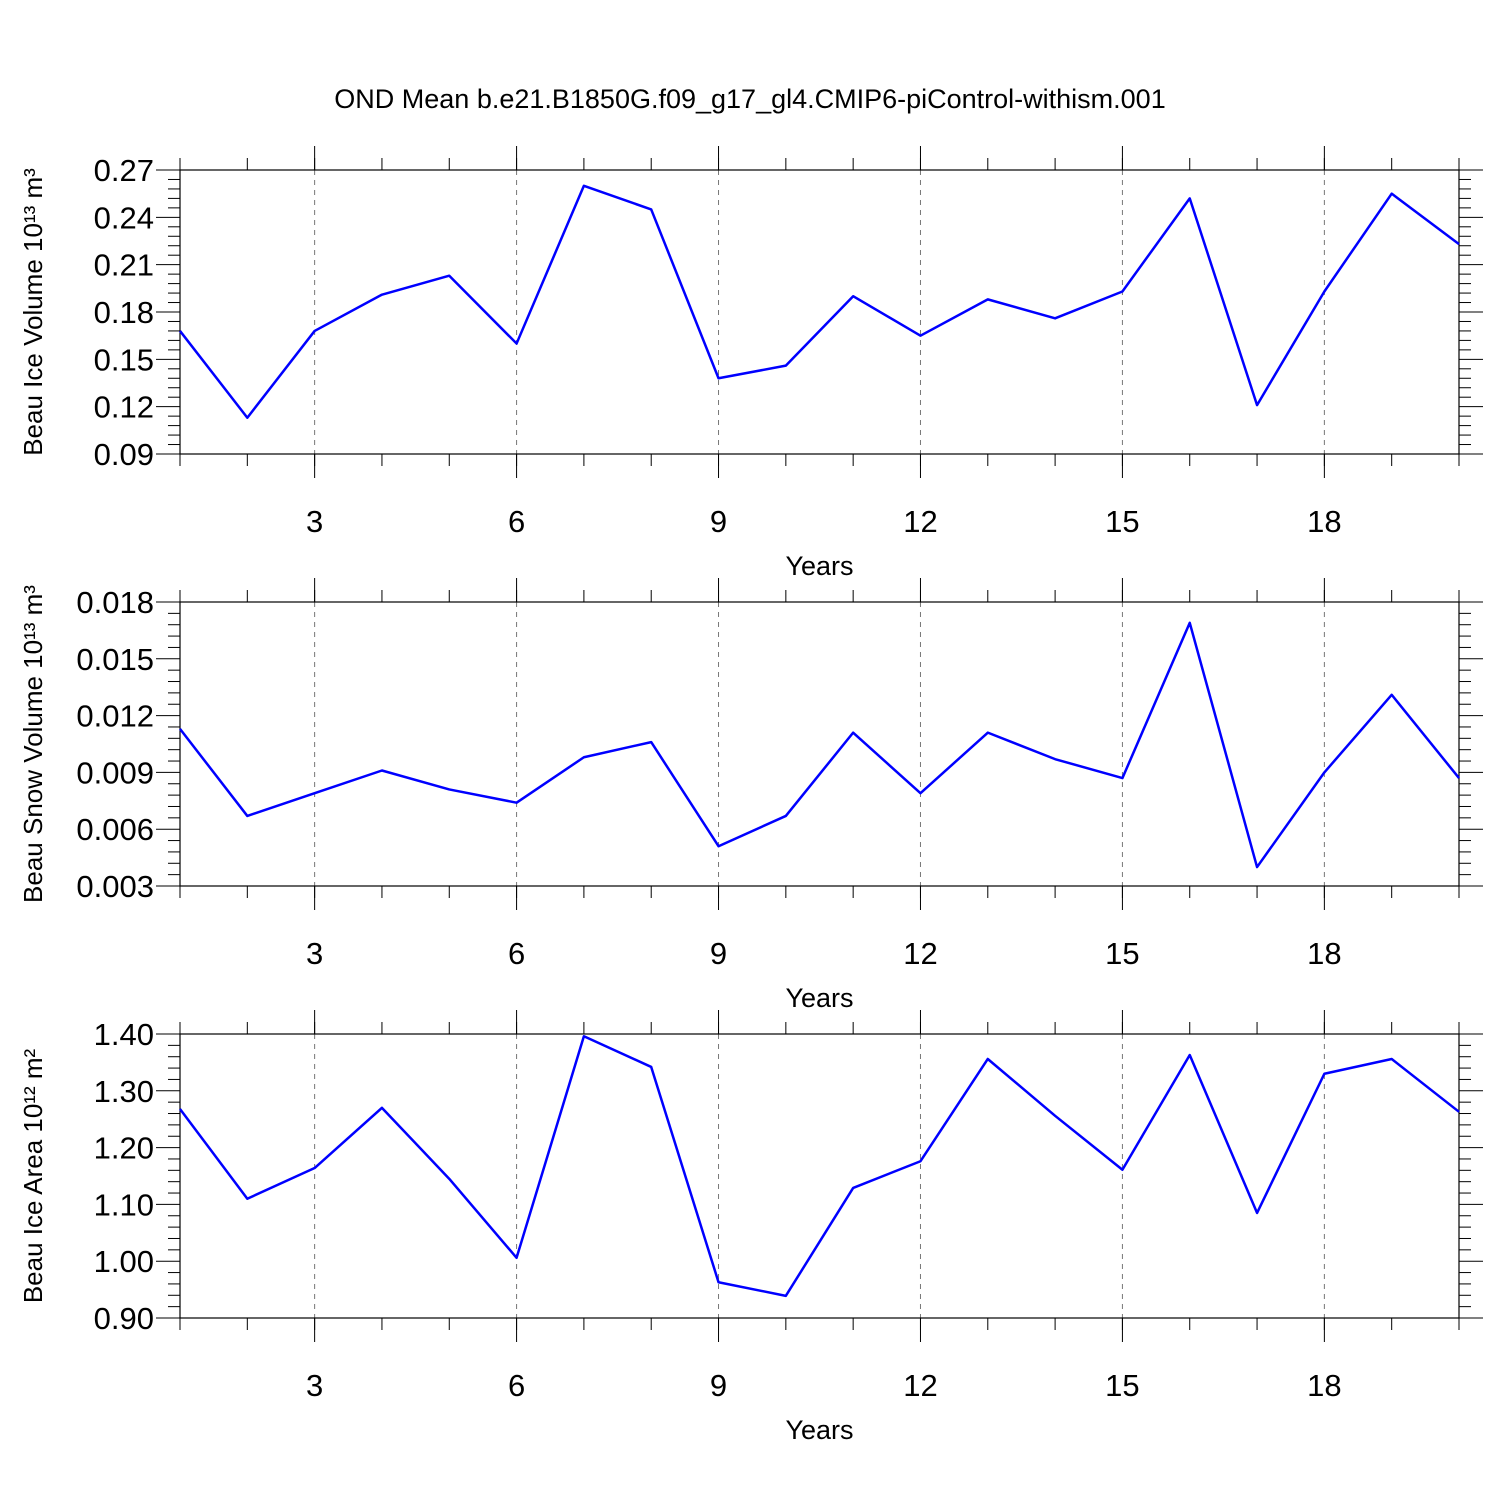 Image resolution: width=1500 pixels, height=1500 pixels. What do you see at coordinates (124, 265) in the screenshot?
I see `y-tick-label: 0.21` at bounding box center [124, 265].